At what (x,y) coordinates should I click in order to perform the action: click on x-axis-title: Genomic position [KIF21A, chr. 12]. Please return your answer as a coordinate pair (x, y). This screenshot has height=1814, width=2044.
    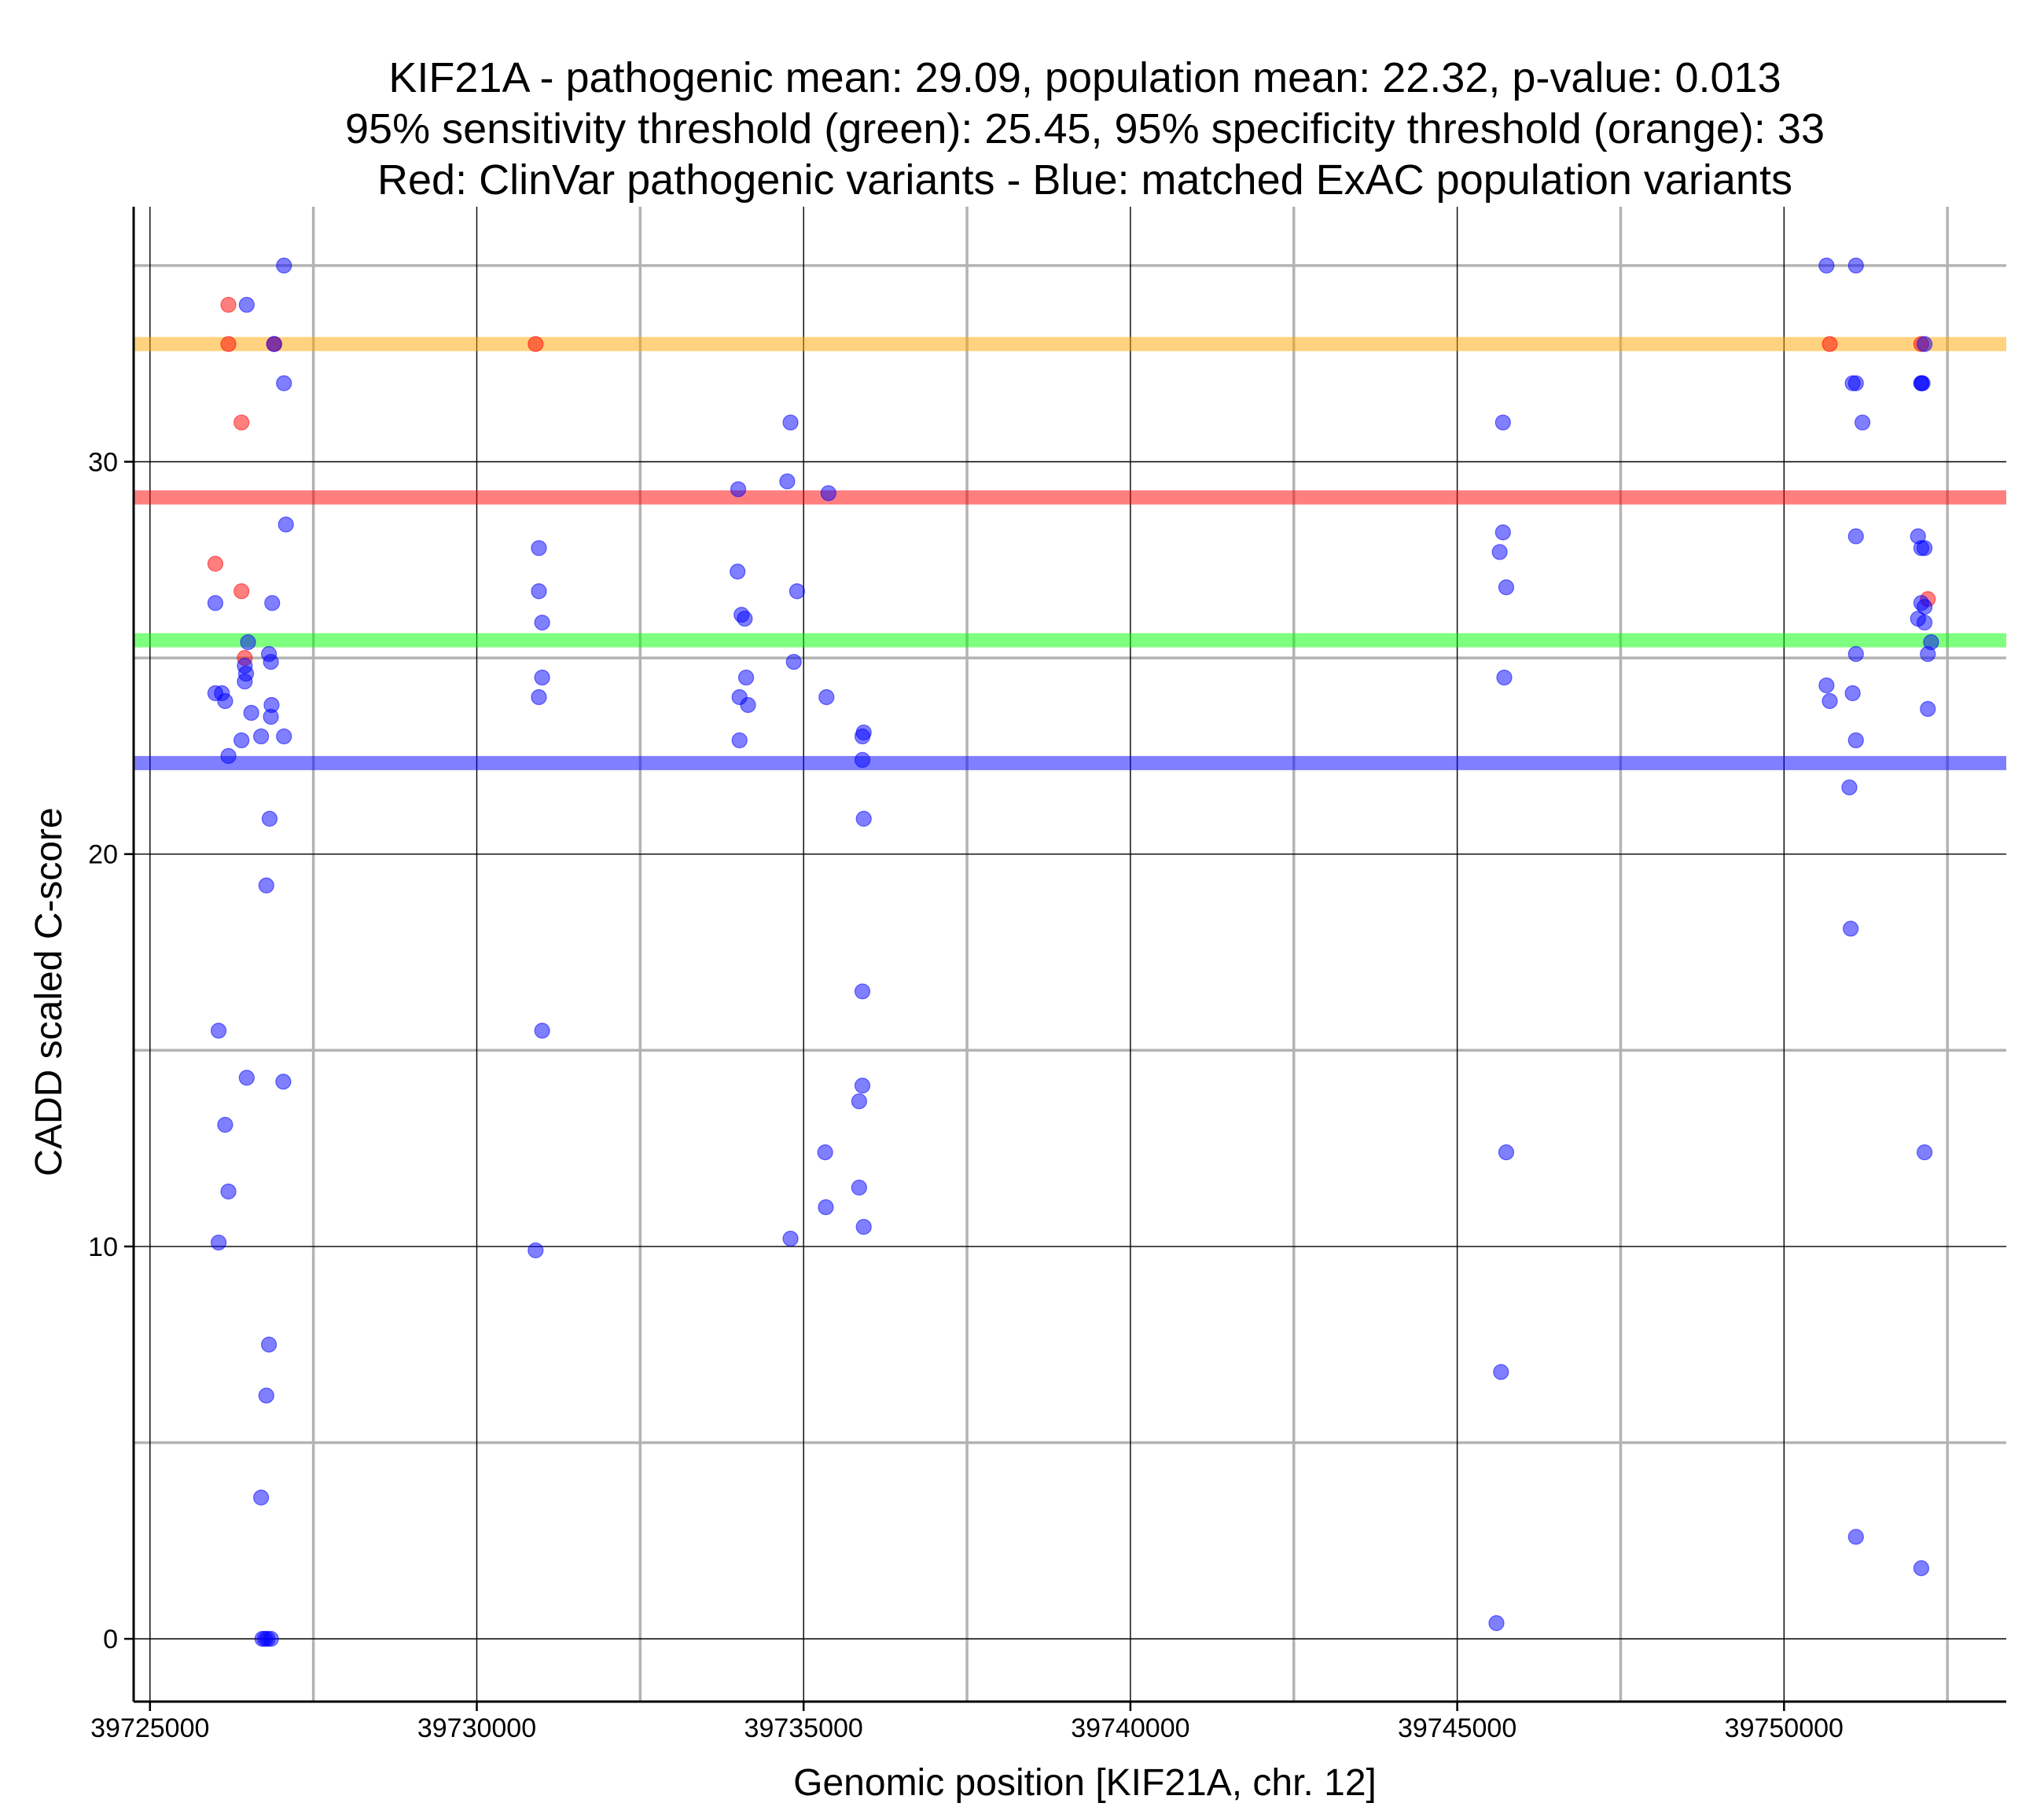
    Looking at the image, I should click on (1085, 1783).